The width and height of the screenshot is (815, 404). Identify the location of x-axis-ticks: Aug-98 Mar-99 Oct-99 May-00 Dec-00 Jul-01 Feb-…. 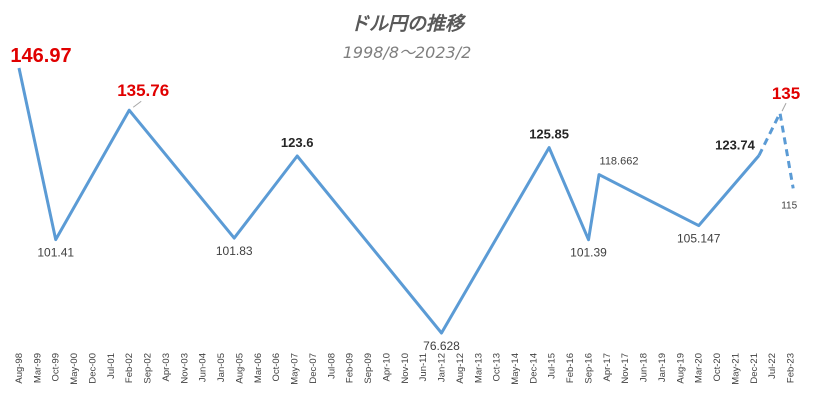
(405, 369).